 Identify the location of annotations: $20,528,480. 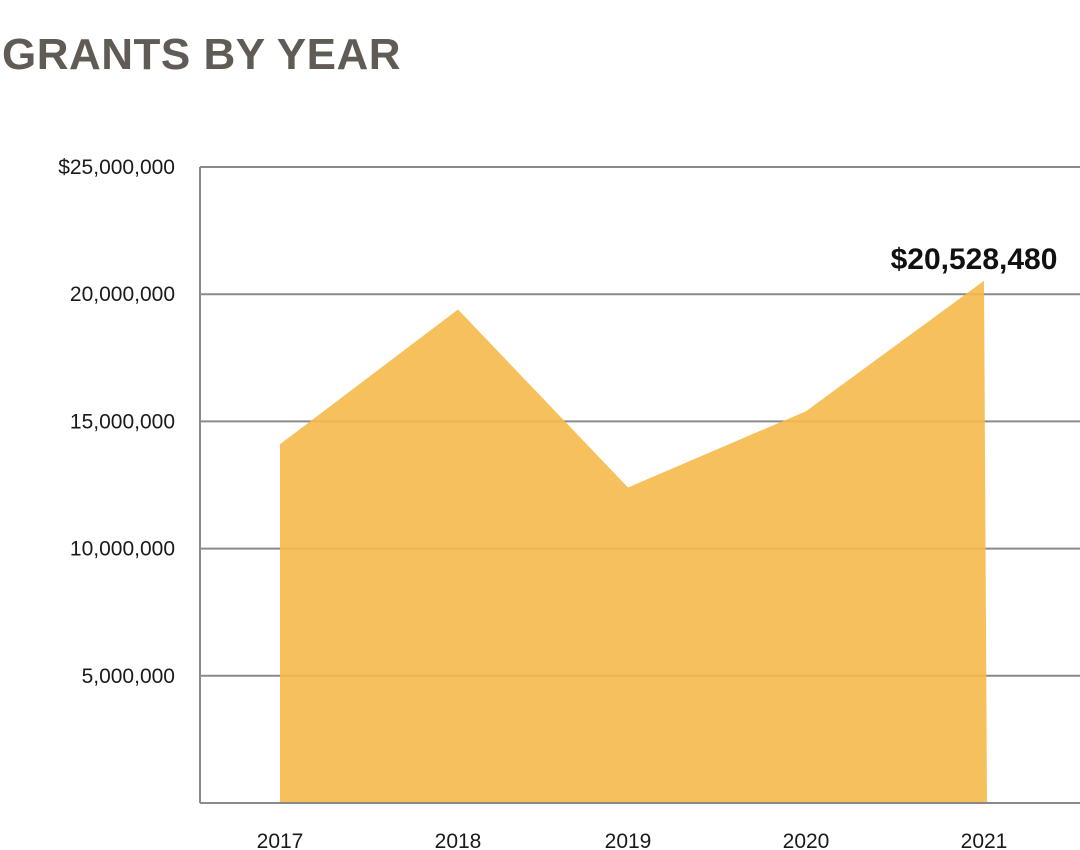
(974, 259).